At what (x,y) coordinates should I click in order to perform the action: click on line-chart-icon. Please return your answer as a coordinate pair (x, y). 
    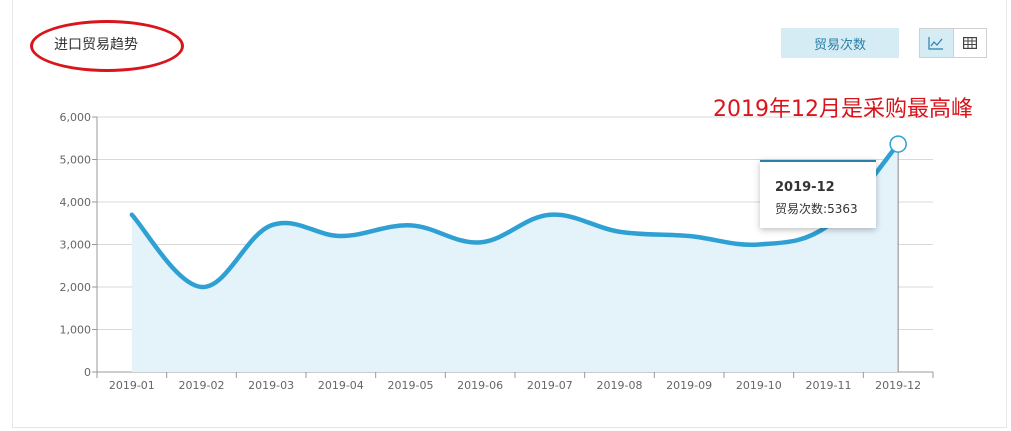
    Looking at the image, I should click on (936, 43).